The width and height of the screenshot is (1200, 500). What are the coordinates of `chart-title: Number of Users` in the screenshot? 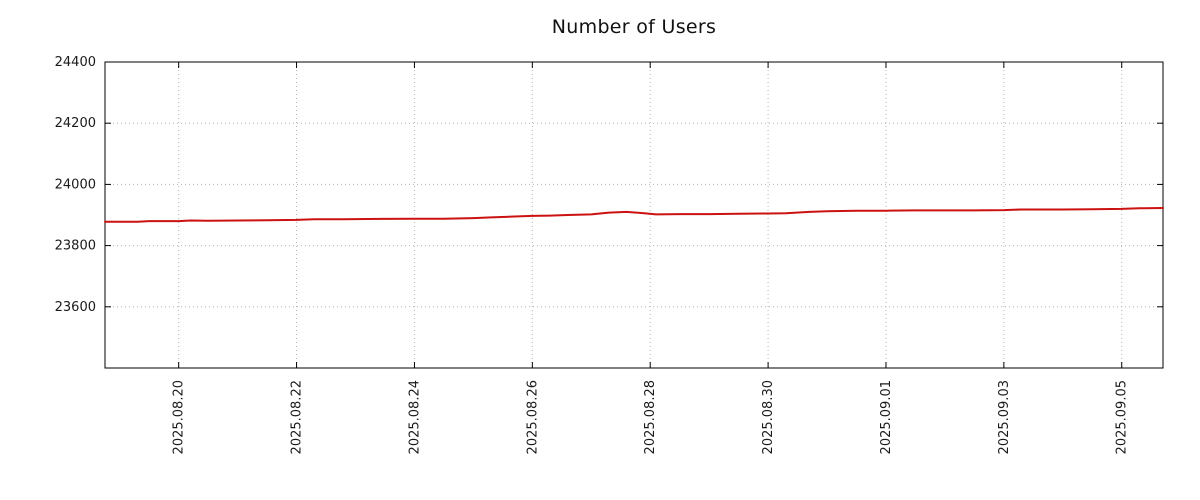 It's located at (634, 27).